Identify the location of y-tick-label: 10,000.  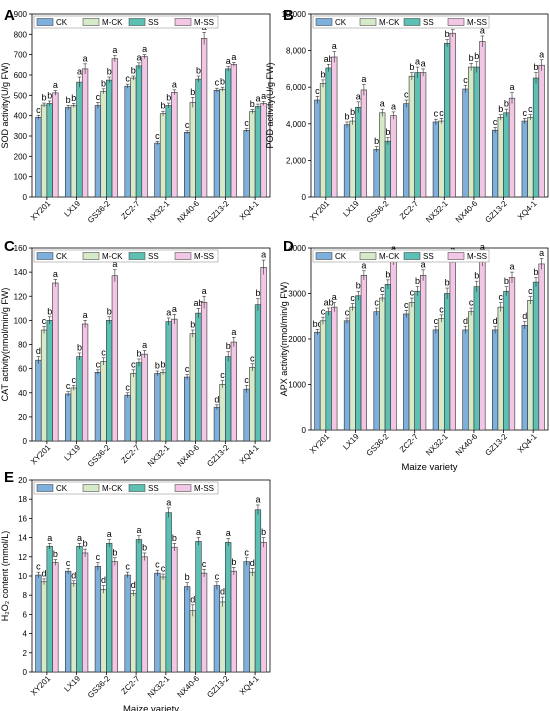
(294, 14).